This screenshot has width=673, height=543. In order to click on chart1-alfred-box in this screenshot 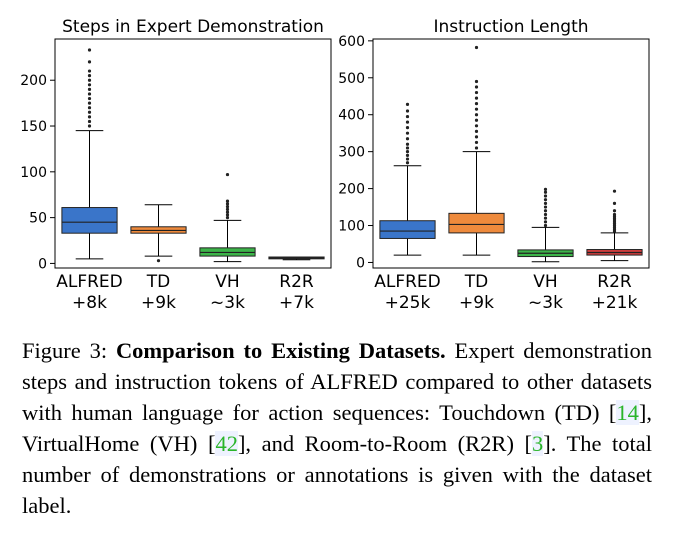, I will do `click(89, 220)`.